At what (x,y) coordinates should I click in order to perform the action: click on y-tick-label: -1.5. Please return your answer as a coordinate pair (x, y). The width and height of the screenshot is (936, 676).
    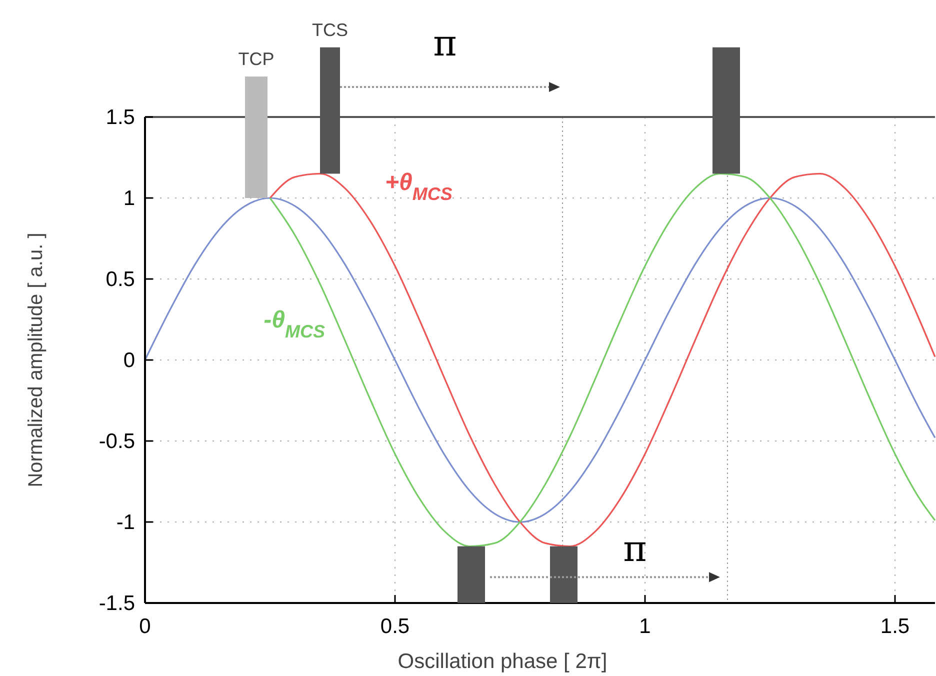
    Looking at the image, I should click on (116, 603).